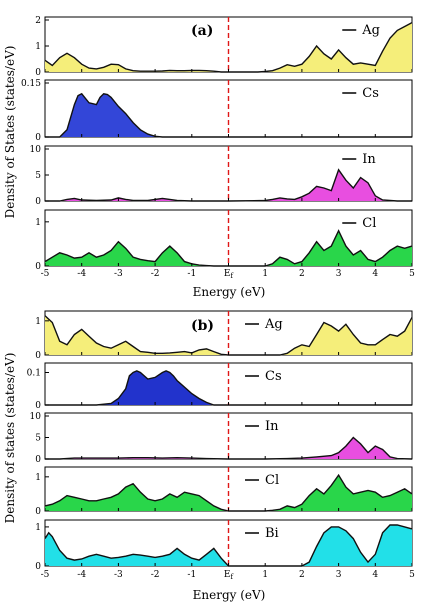 The width and height of the screenshot is (448, 614). I want to click on group-b-label: (b), so click(202, 326).